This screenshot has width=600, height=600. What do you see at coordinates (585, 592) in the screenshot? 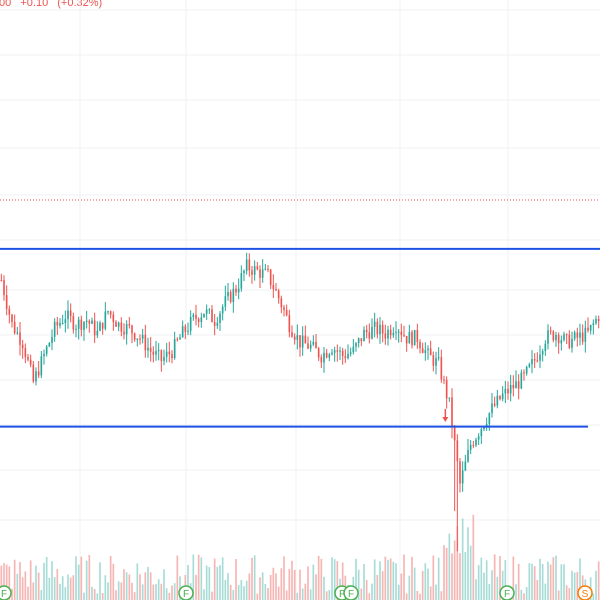
I see `split-event-icon` at bounding box center [585, 592].